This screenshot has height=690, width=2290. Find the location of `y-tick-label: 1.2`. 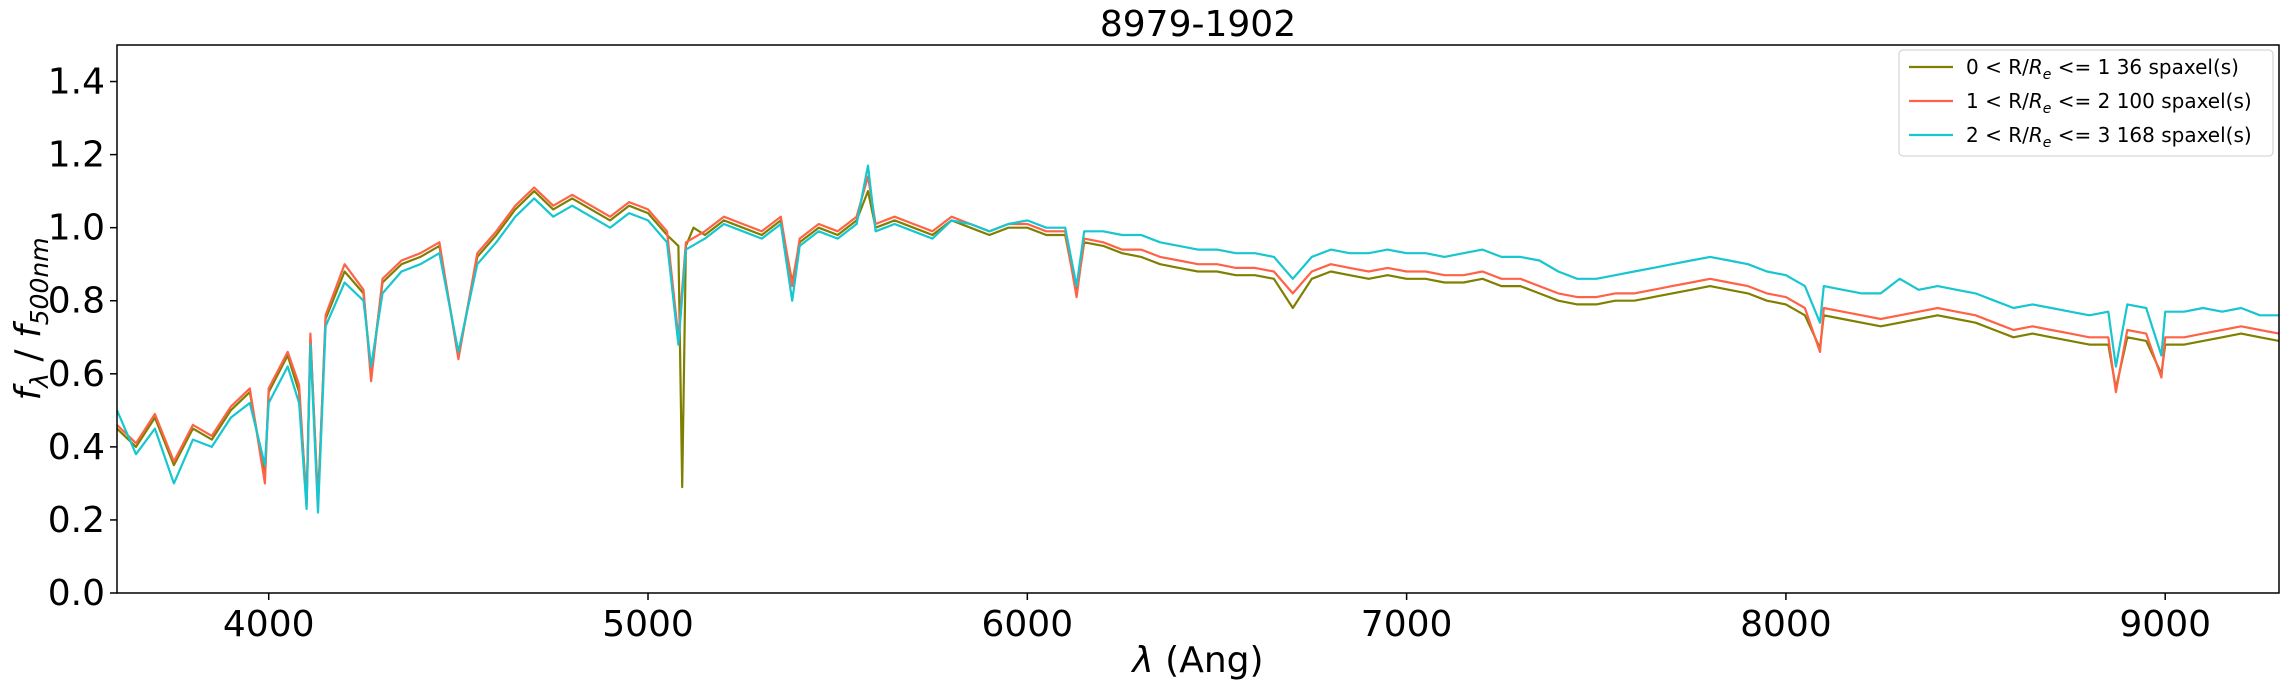

y-tick-label: 1.2 is located at coordinates (76, 155).